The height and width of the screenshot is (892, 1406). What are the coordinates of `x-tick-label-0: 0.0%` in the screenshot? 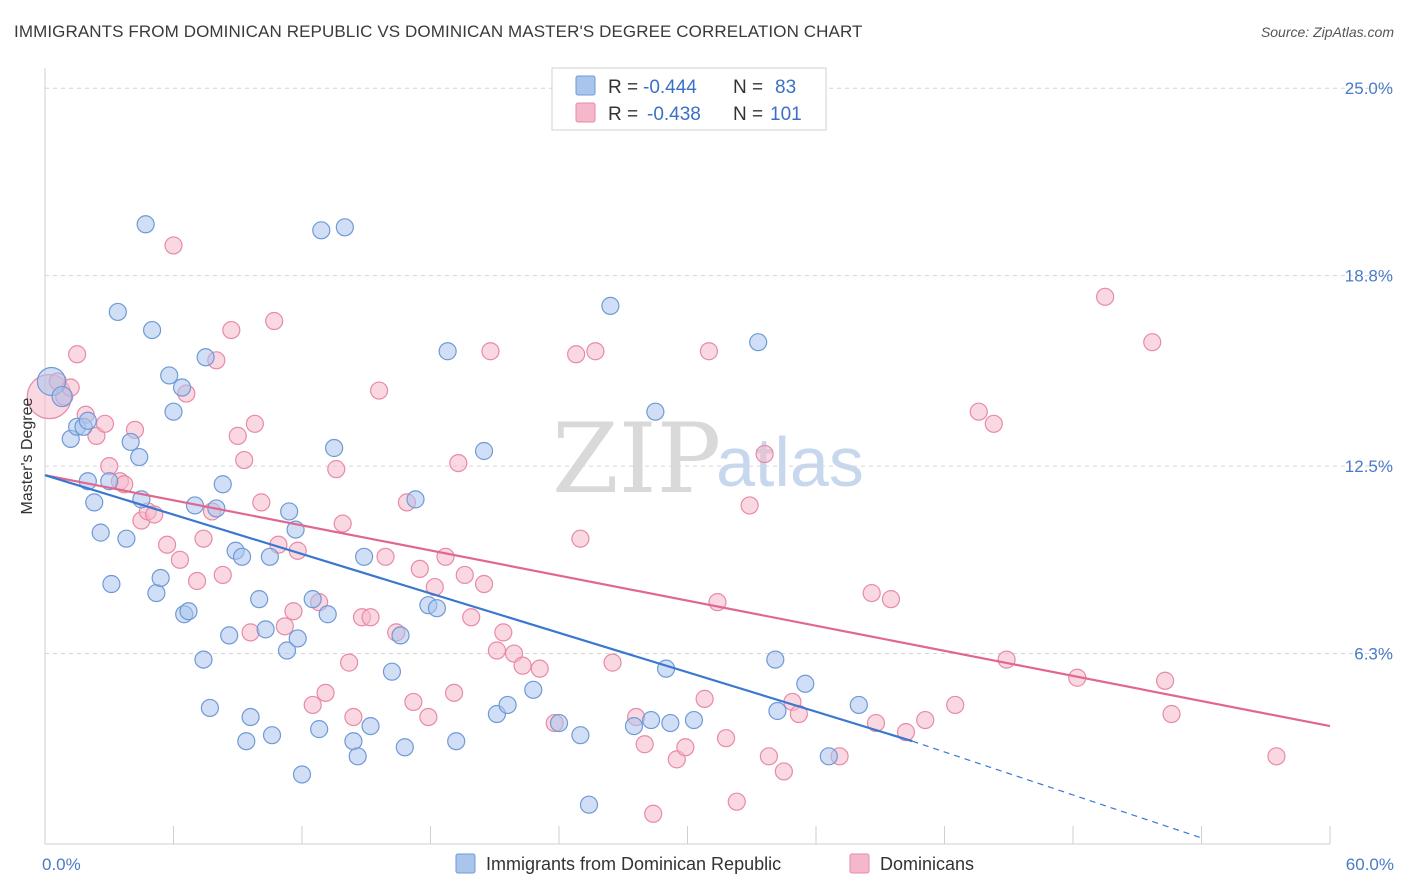 It's located at (61, 864).